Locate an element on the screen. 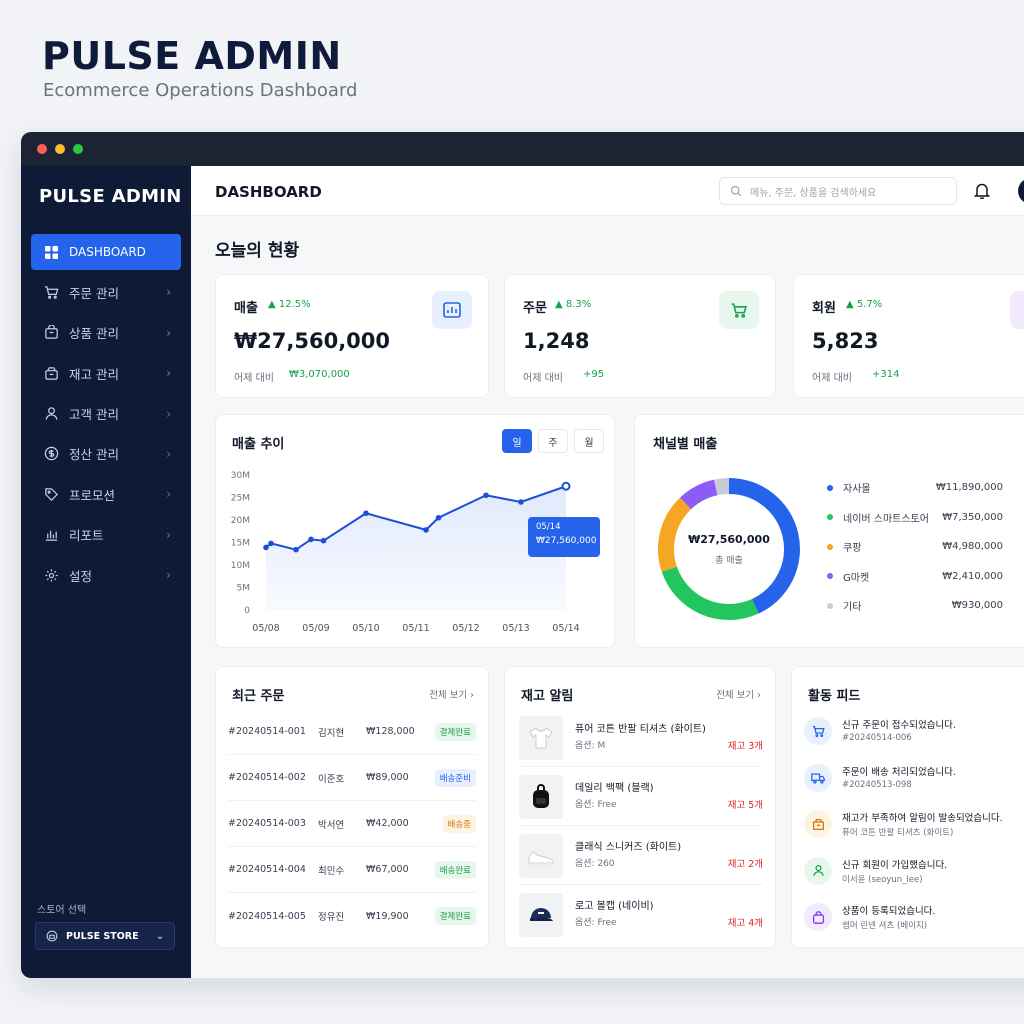 This screenshot has width=1024, height=1024. order-id: #20240514-002 is located at coordinates (267, 777).